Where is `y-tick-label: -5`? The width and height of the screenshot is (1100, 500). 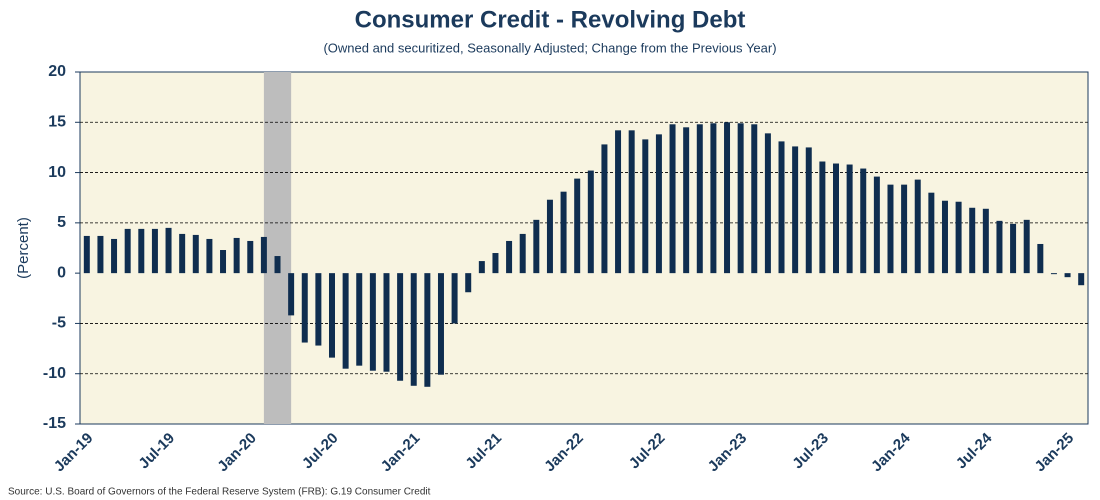 y-tick-label: -5 is located at coordinates (59, 323).